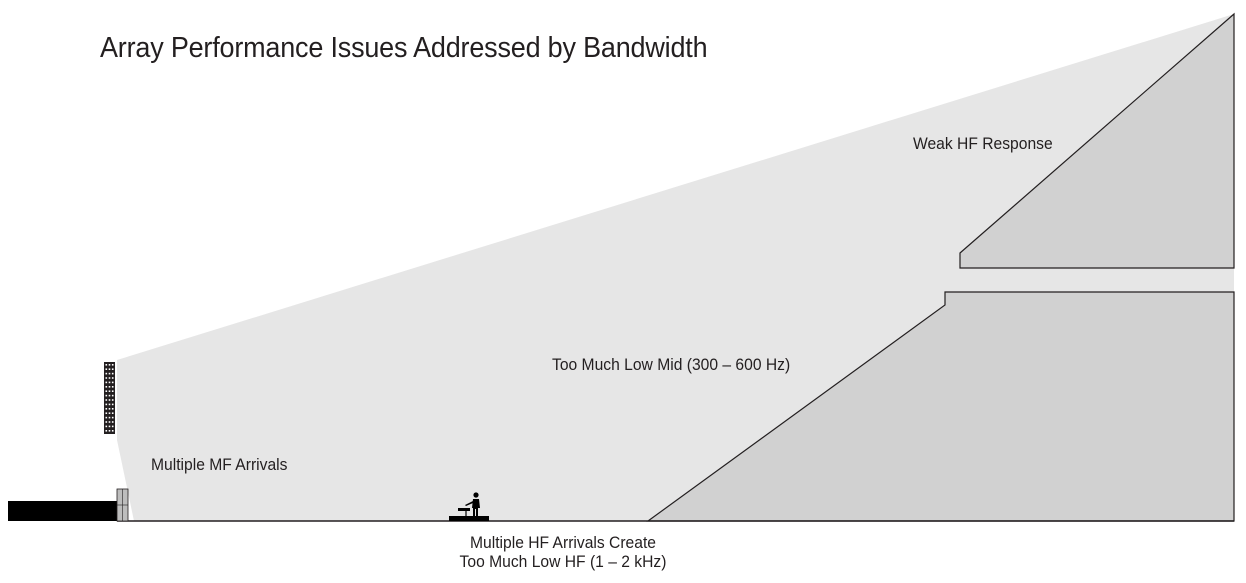  Describe the element at coordinates (562, 542) in the screenshot. I see `multiple-hf-arrivals-line1: Multiple HF Arrivals Create` at that location.